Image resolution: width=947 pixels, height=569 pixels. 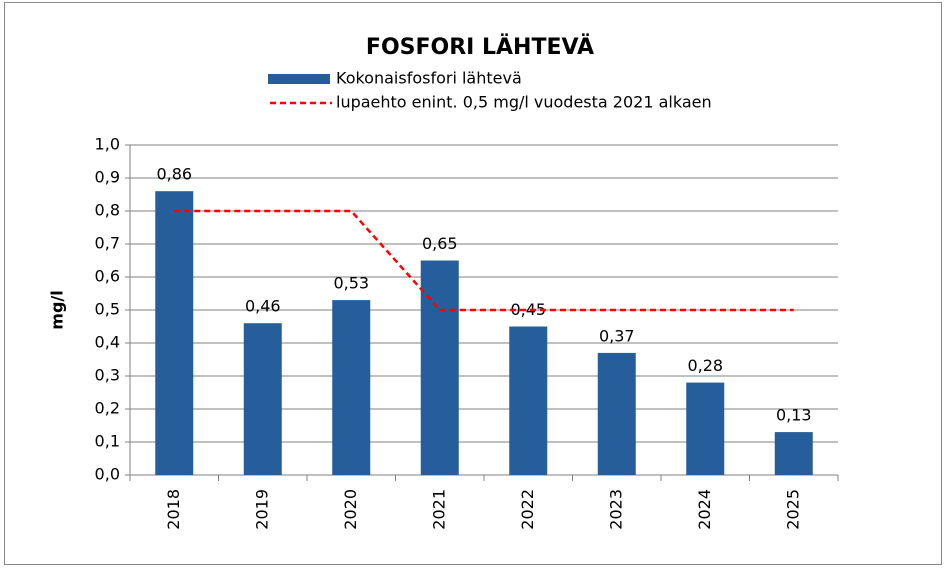 I want to click on y-tick-label: 0,9, so click(x=107, y=177).